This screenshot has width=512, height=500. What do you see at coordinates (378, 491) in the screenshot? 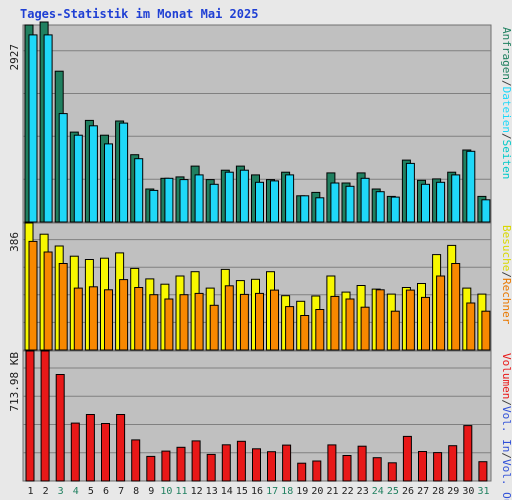
I see `day-label-24: 24` at bounding box center [378, 491].